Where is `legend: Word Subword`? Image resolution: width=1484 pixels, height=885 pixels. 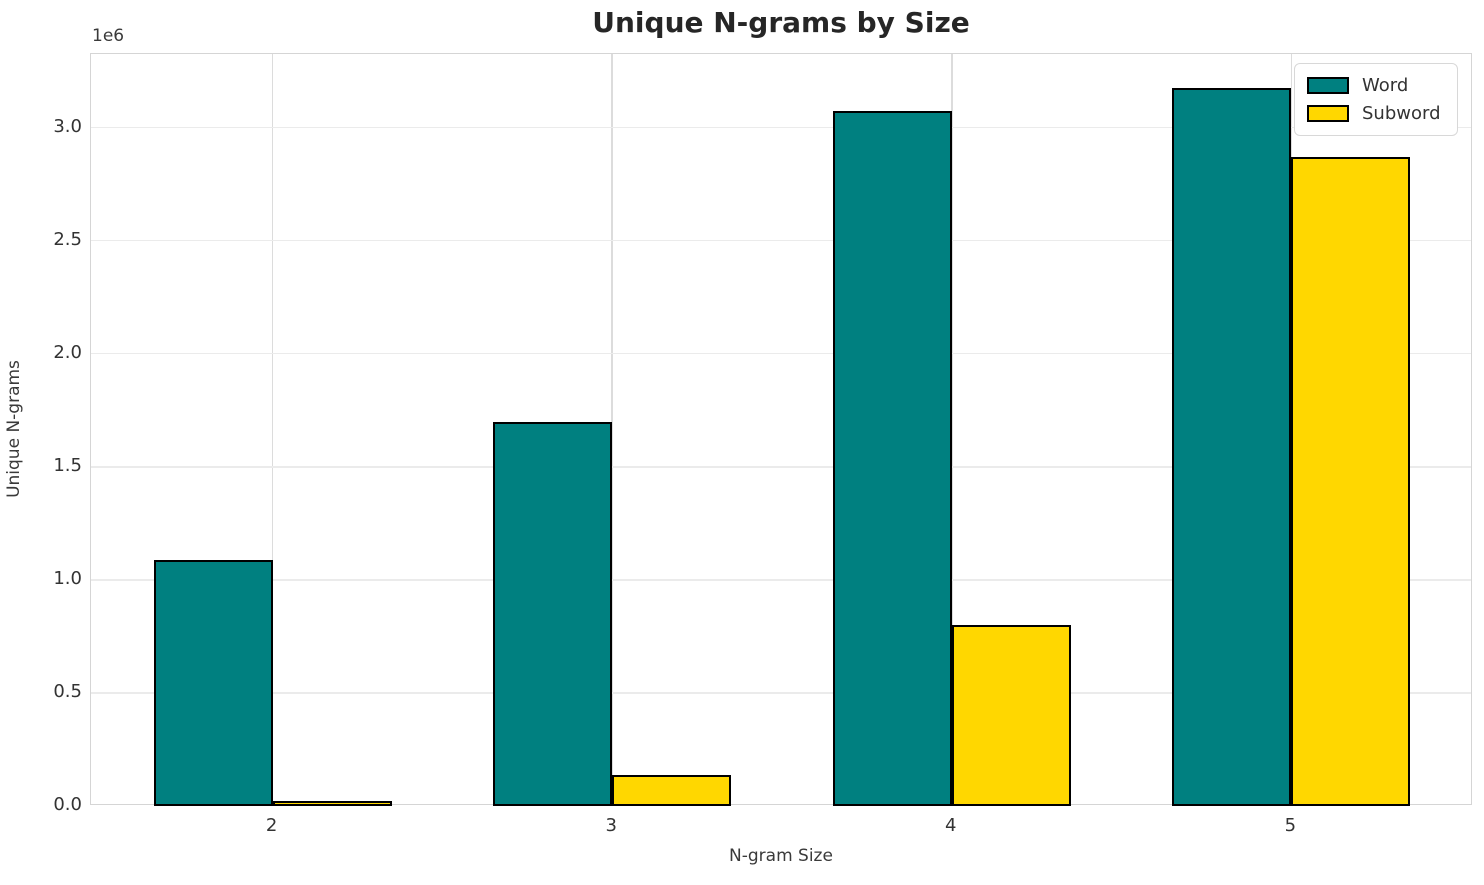
legend: Word Subword is located at coordinates (1376, 99).